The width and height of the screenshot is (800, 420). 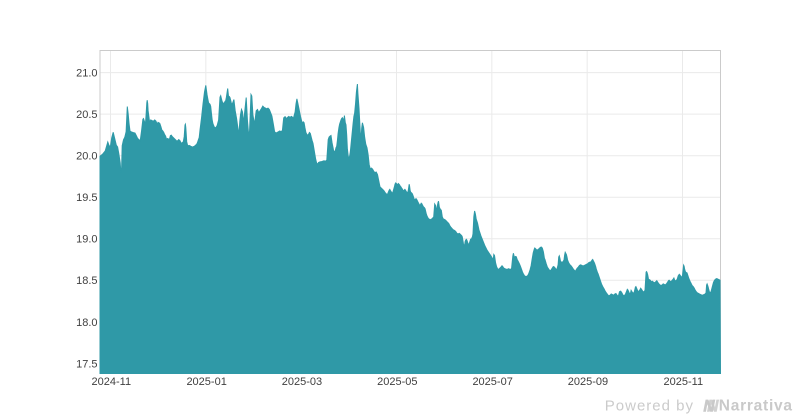 I want to click on svg-text: 2025-03, so click(x=302, y=382).